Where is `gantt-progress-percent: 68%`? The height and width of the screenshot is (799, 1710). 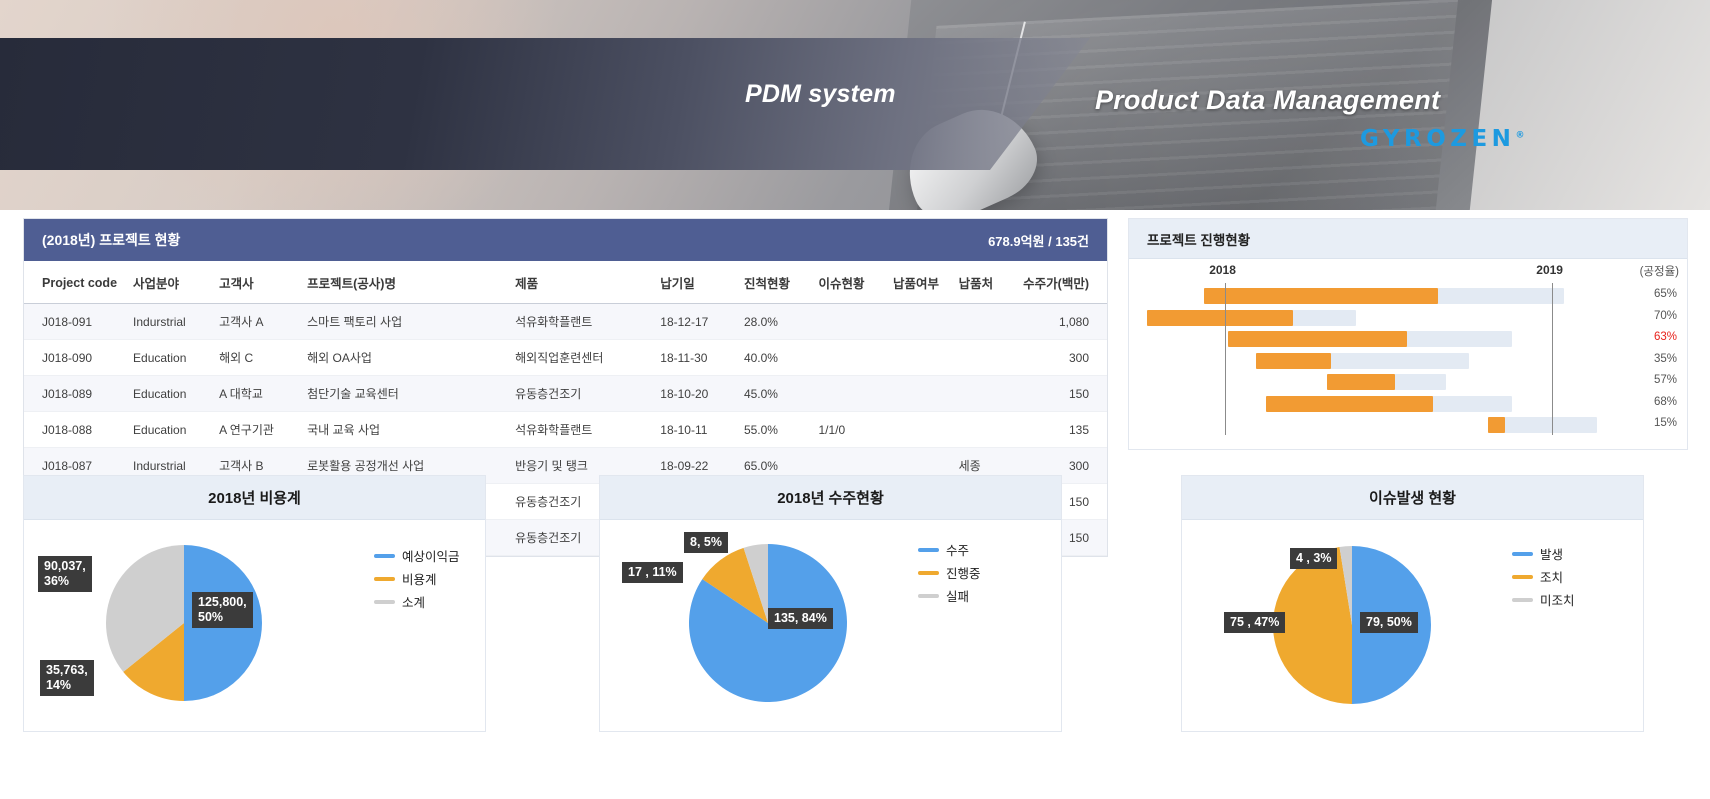
gantt-progress-percent: 68% is located at coordinates (1665, 401).